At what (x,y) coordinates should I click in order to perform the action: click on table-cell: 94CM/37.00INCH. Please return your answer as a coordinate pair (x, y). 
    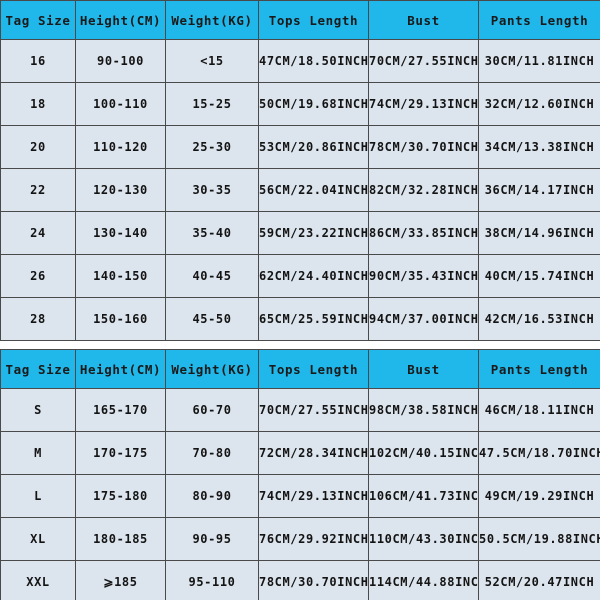
    Looking at the image, I should click on (423, 319).